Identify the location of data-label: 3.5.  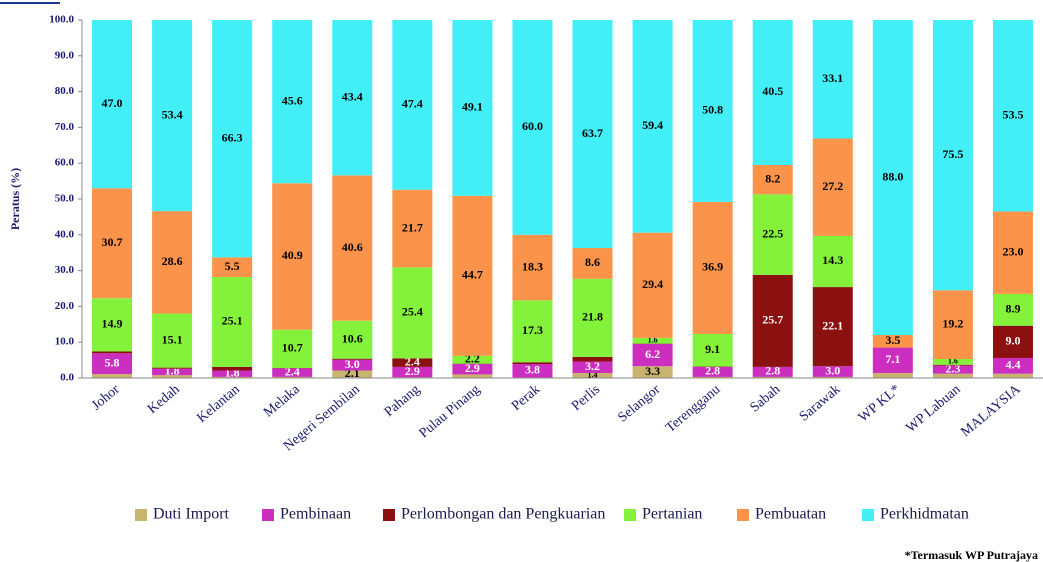
(892, 340).